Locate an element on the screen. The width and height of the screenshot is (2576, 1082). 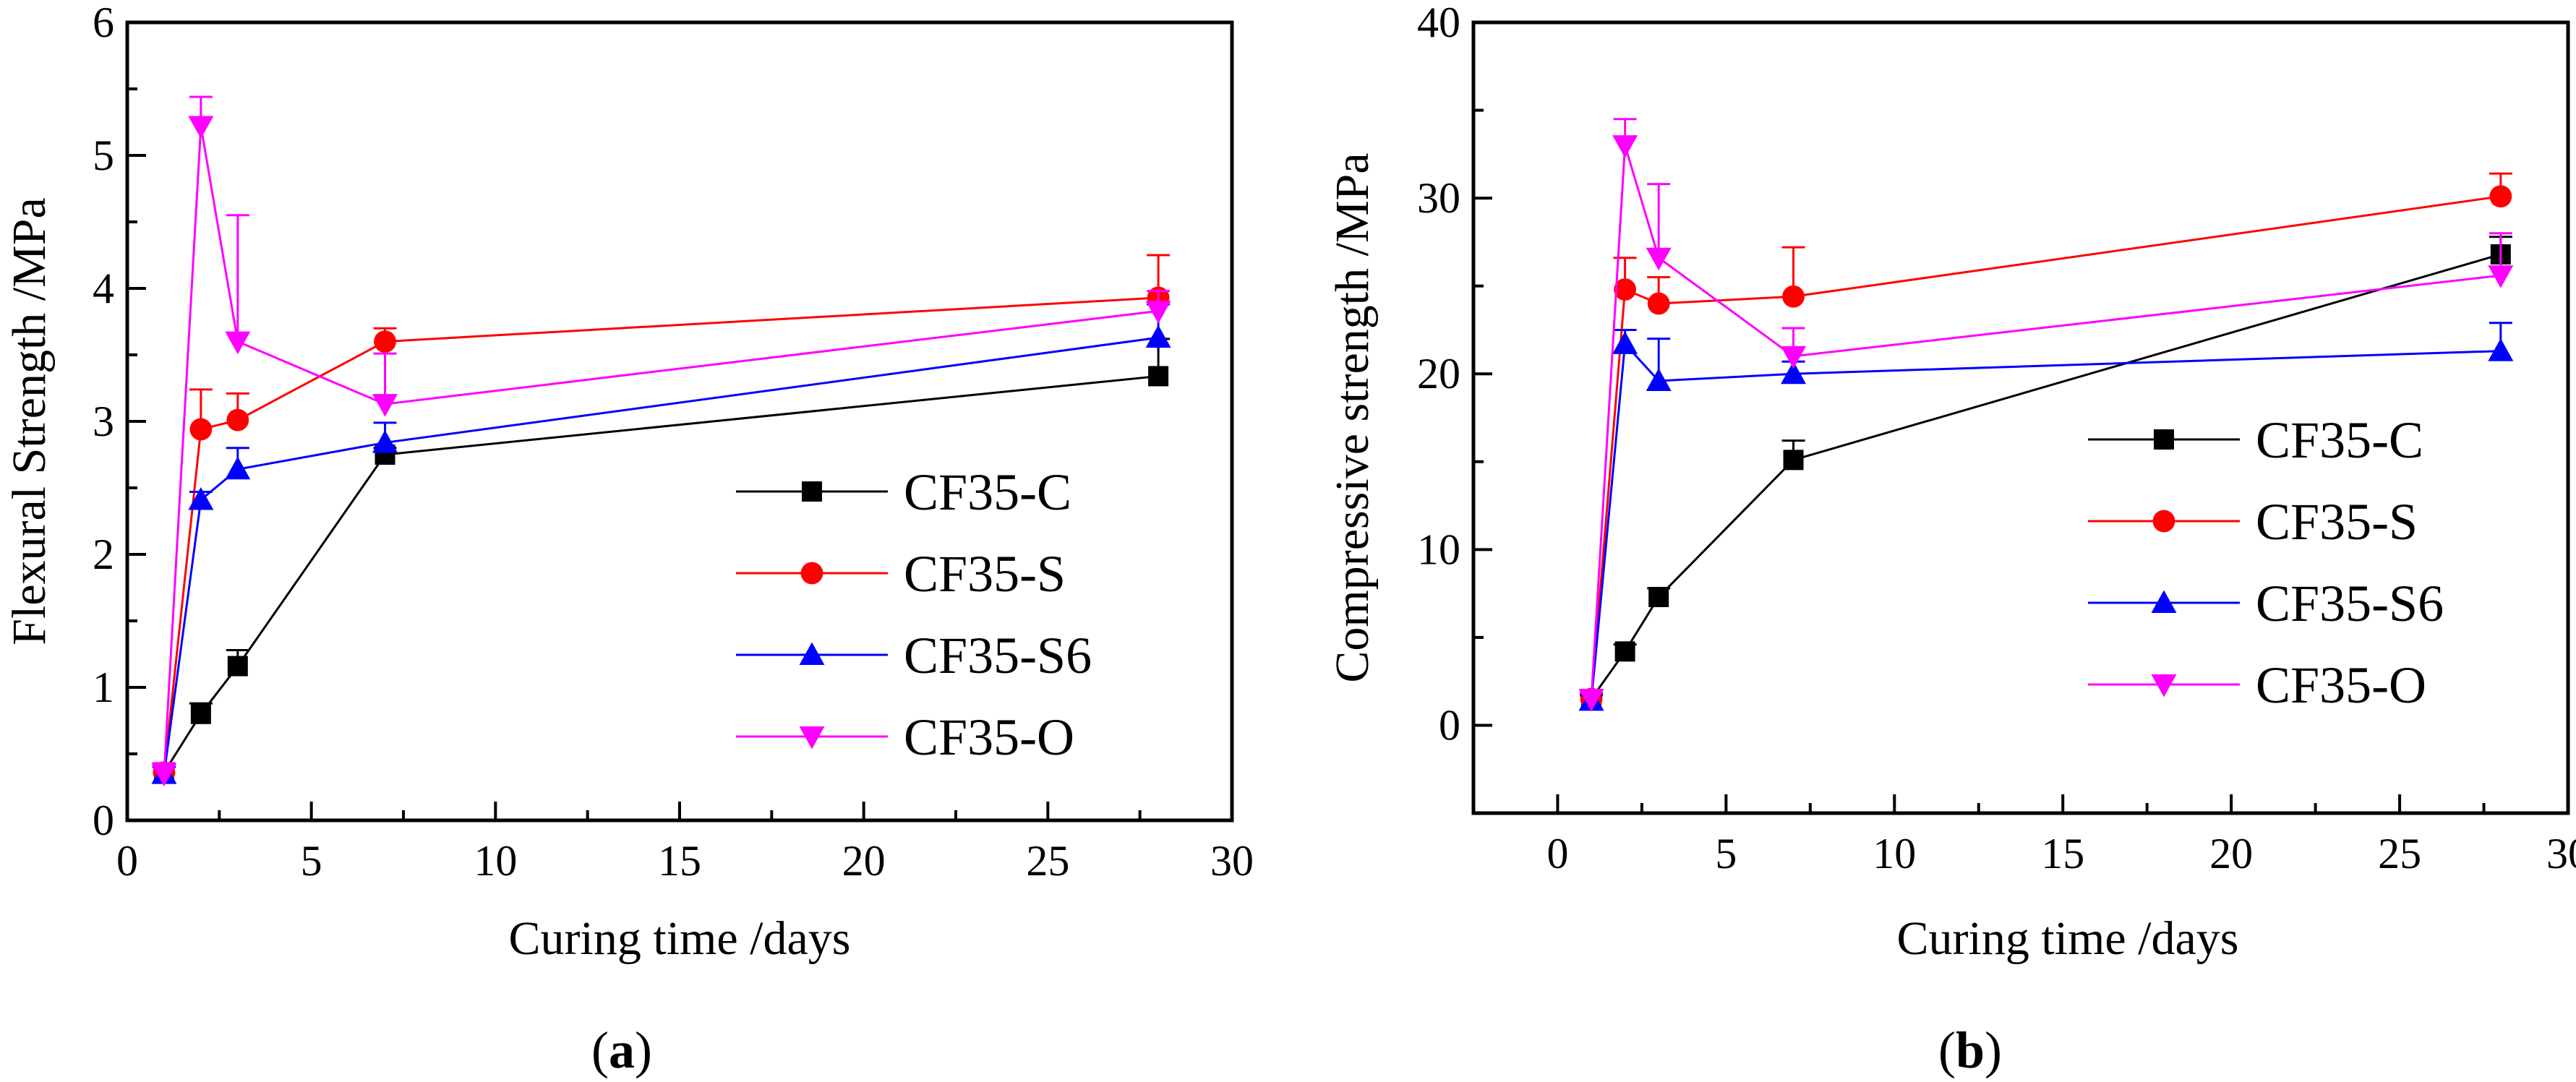
y-tick-label: 40 is located at coordinates (1438, 23).